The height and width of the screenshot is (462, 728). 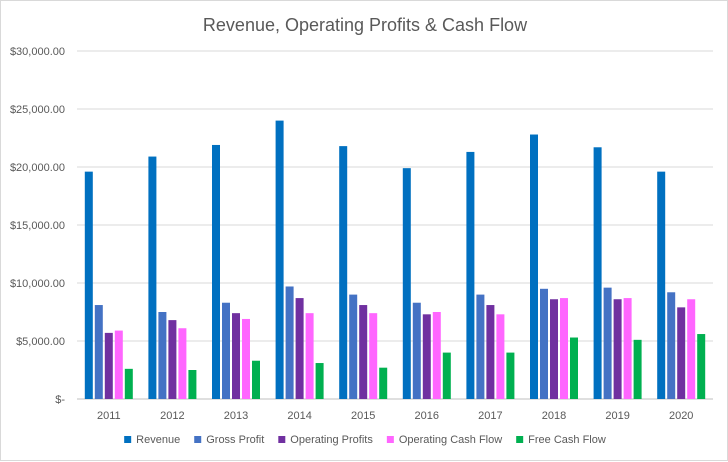 I want to click on legend-label: Revenue, so click(x=158, y=440).